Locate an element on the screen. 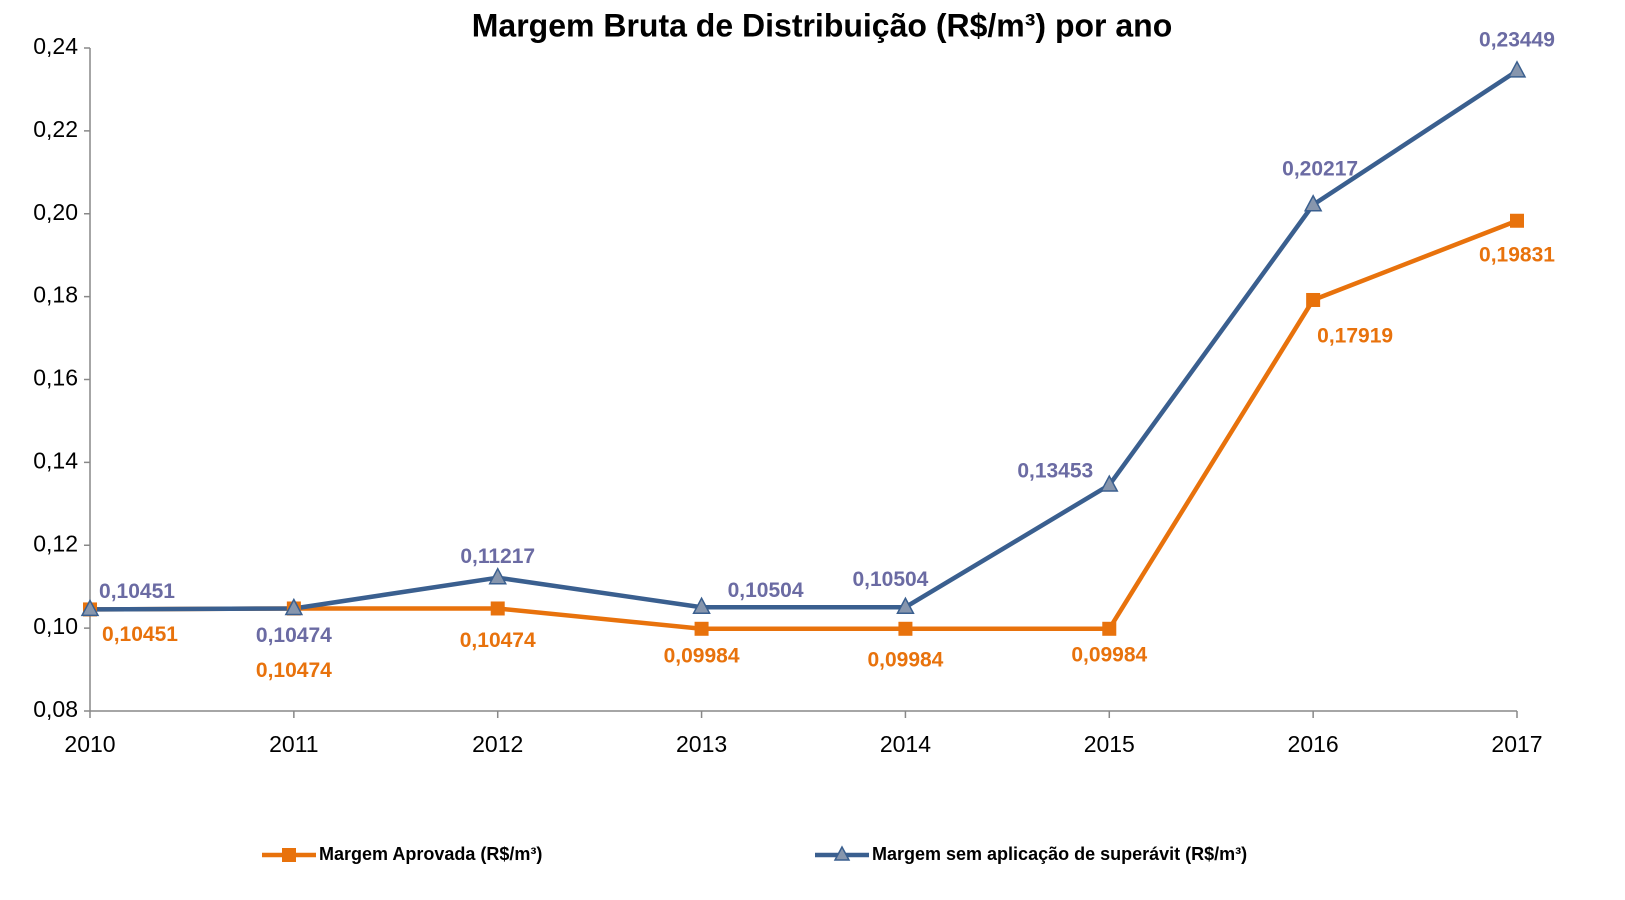  data-label: 0,20217 is located at coordinates (1320, 168).